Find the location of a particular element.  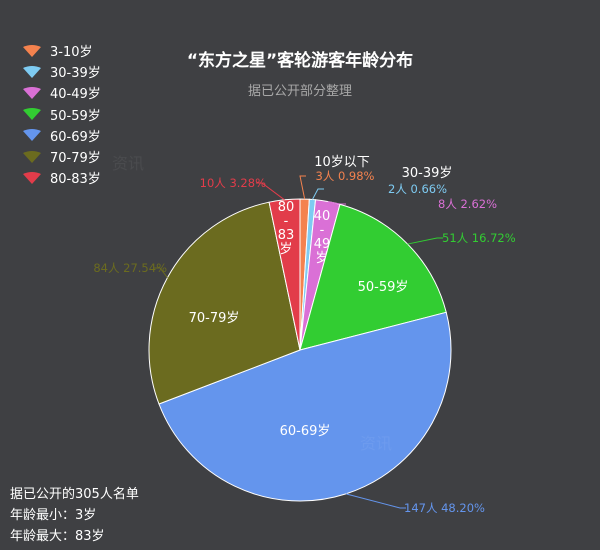

legend-item: 50-59岁 is located at coordinates (61, 114).